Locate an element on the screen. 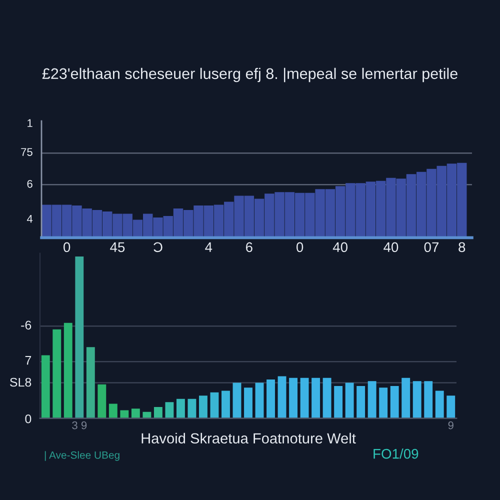 The height and width of the screenshot is (500, 500). x-tick-label: 8 is located at coordinates (462, 247).